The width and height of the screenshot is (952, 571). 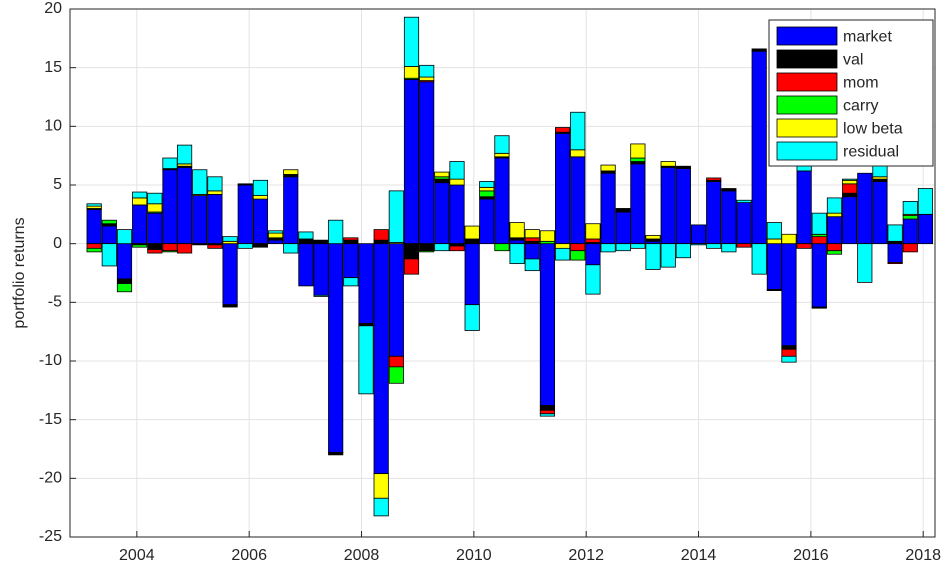 What do you see at coordinates (586, 555) in the screenshot?
I see `x-tick-label: 2012` at bounding box center [586, 555].